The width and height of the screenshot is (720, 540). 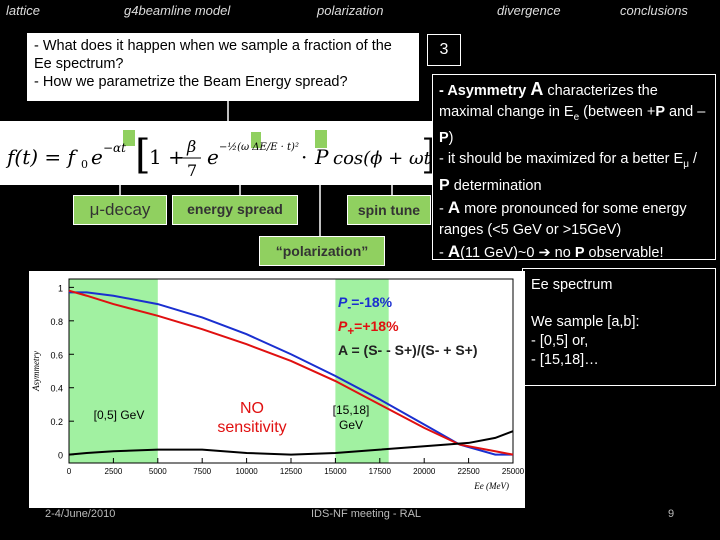 What do you see at coordinates (259, 147) in the screenshot?
I see `svg-text: −½(ω ΔE/E · t)²` at bounding box center [259, 147].